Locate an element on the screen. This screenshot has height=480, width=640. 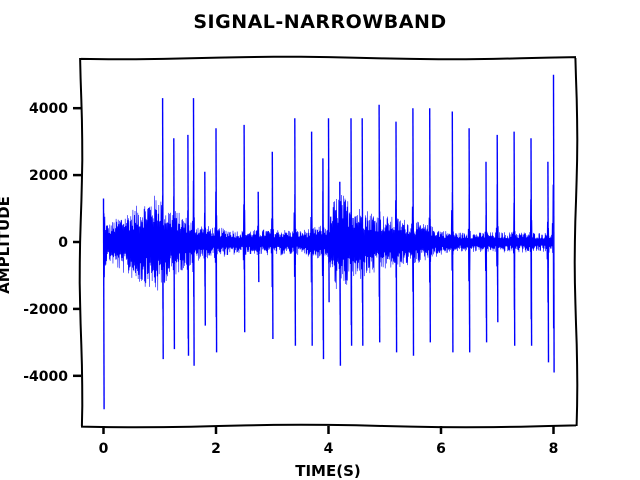
chart-title: SIGNAL-NARROWBAND is located at coordinates (319, 22).